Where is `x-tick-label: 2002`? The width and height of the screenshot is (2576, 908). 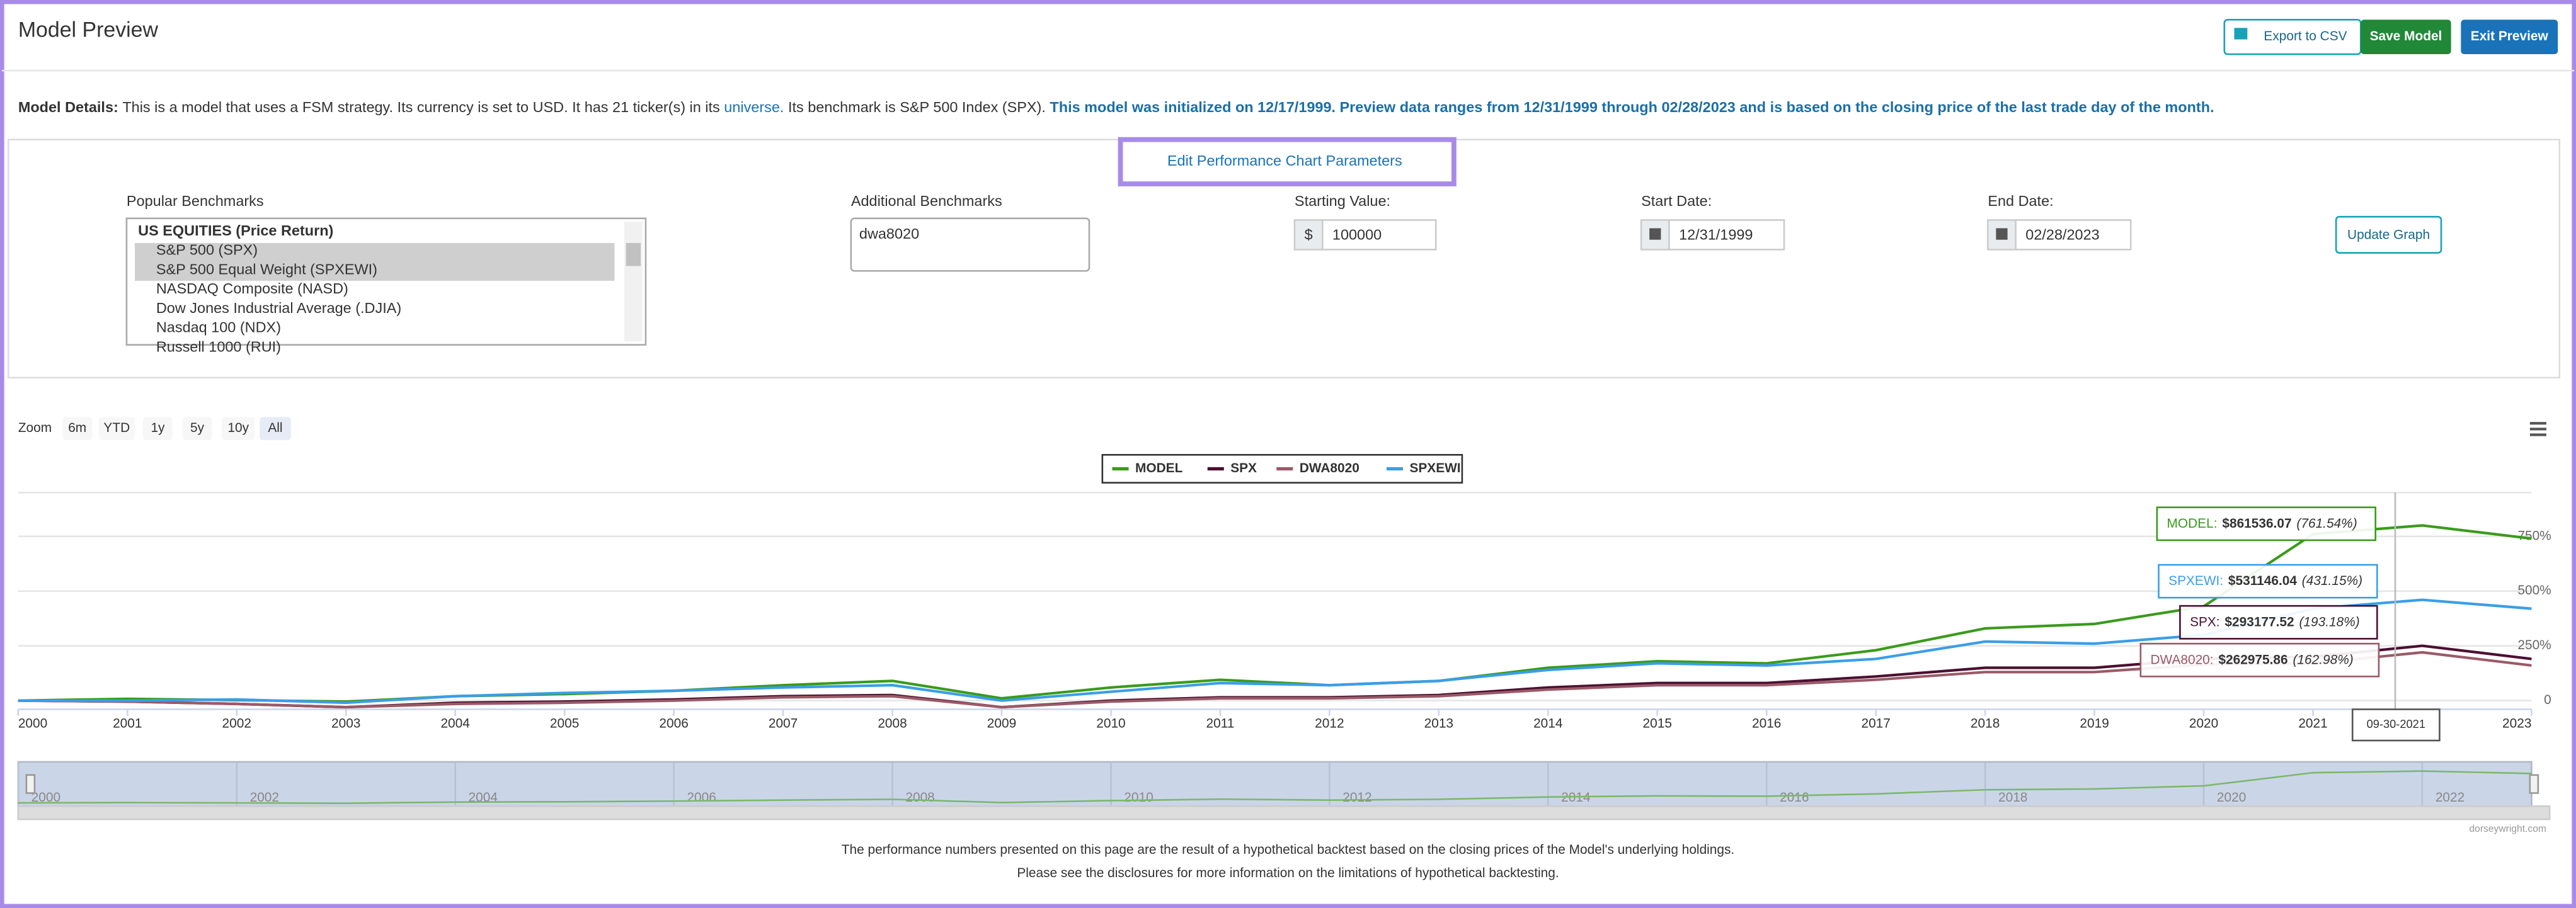 x-tick-label: 2002 is located at coordinates (237, 723).